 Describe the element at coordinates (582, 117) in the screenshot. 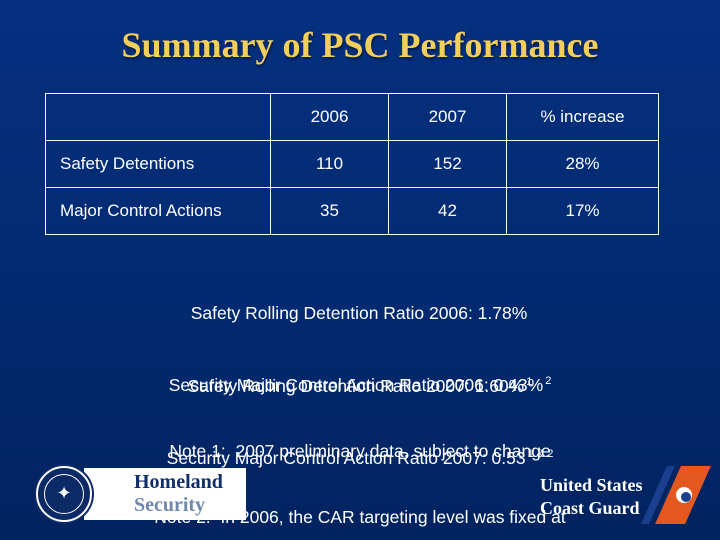

I see `table-header-increase: % increase` at that location.